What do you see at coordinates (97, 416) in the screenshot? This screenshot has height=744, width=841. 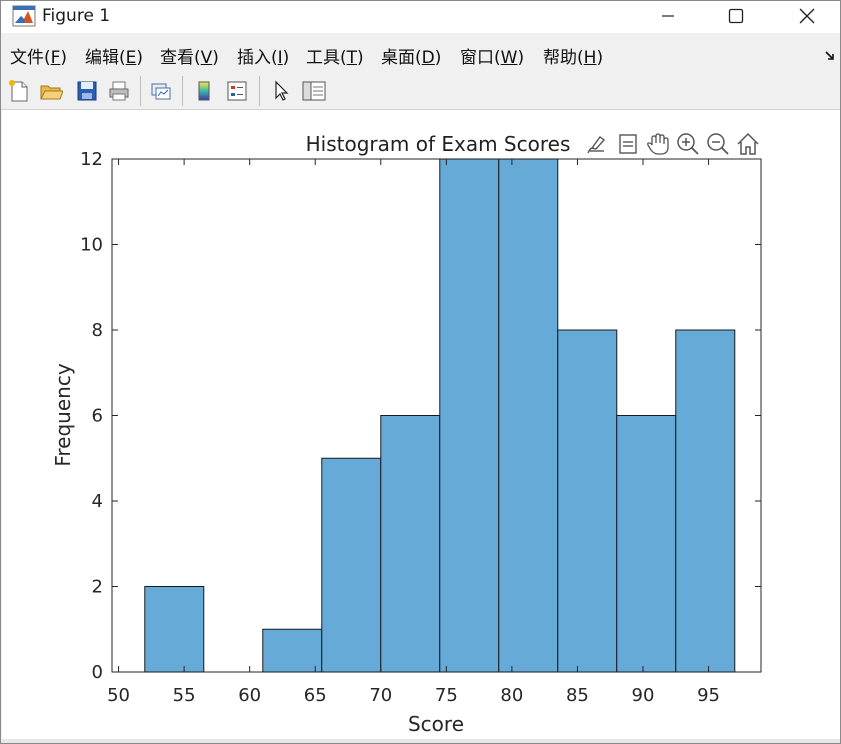 I see `y-tick-label: 6` at bounding box center [97, 416].